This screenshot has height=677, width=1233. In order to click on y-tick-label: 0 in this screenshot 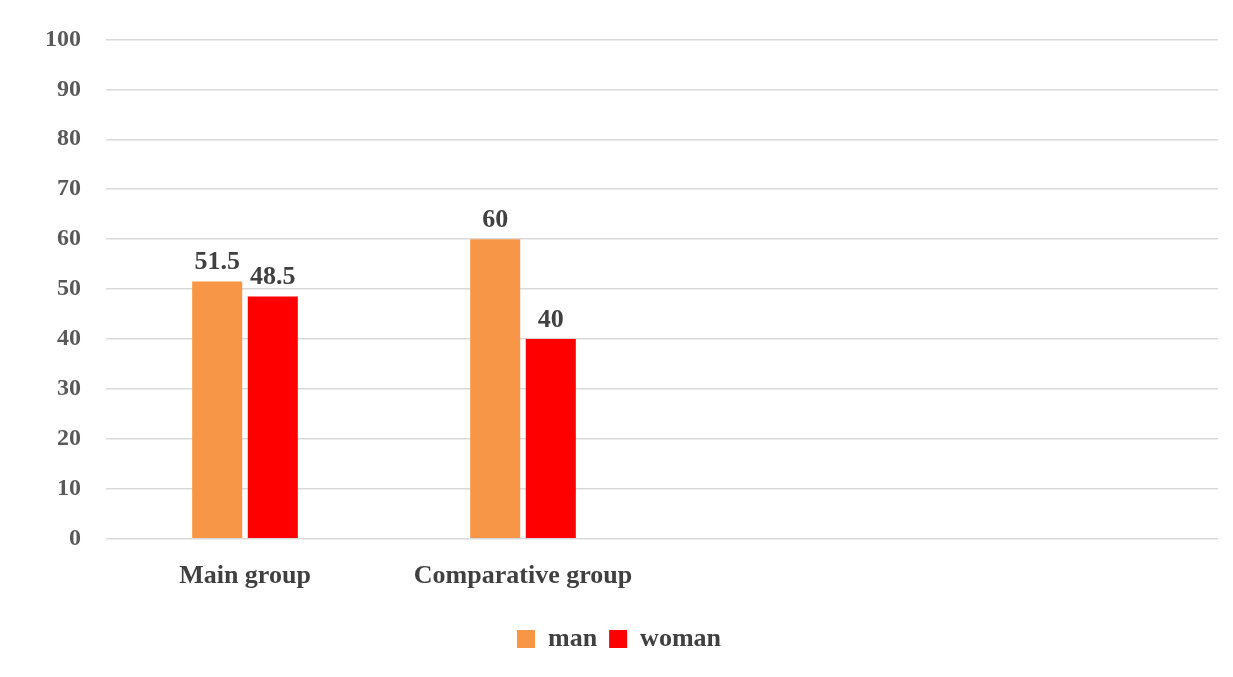, I will do `click(75, 537)`.